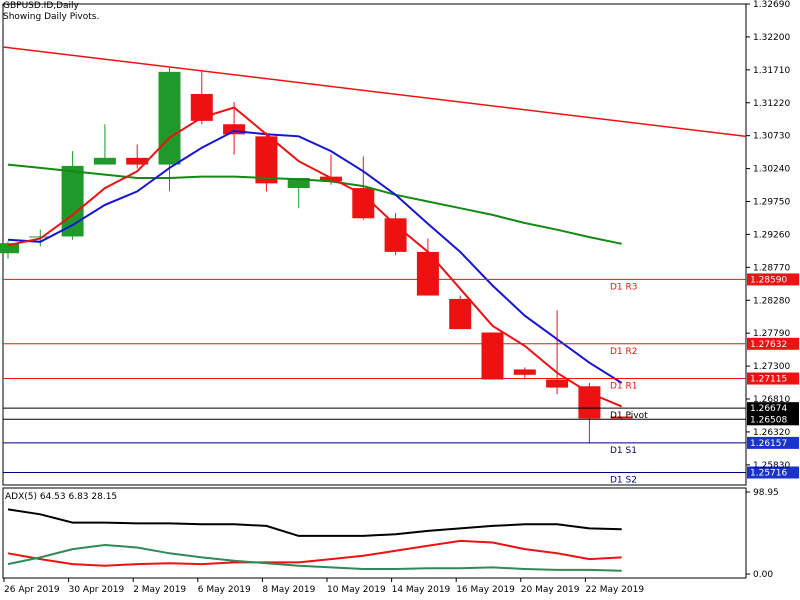 The width and height of the screenshot is (800, 600). I want to click on y-tick-label: 1.27790, so click(771, 334).